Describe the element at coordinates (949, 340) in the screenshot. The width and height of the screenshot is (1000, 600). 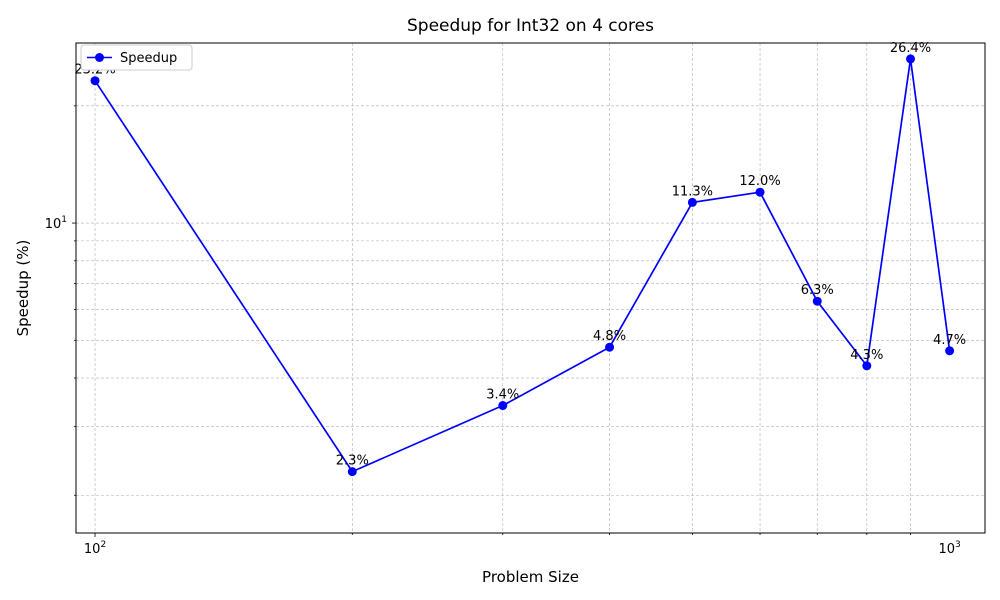
I see `data-label: 4.7%` at that location.